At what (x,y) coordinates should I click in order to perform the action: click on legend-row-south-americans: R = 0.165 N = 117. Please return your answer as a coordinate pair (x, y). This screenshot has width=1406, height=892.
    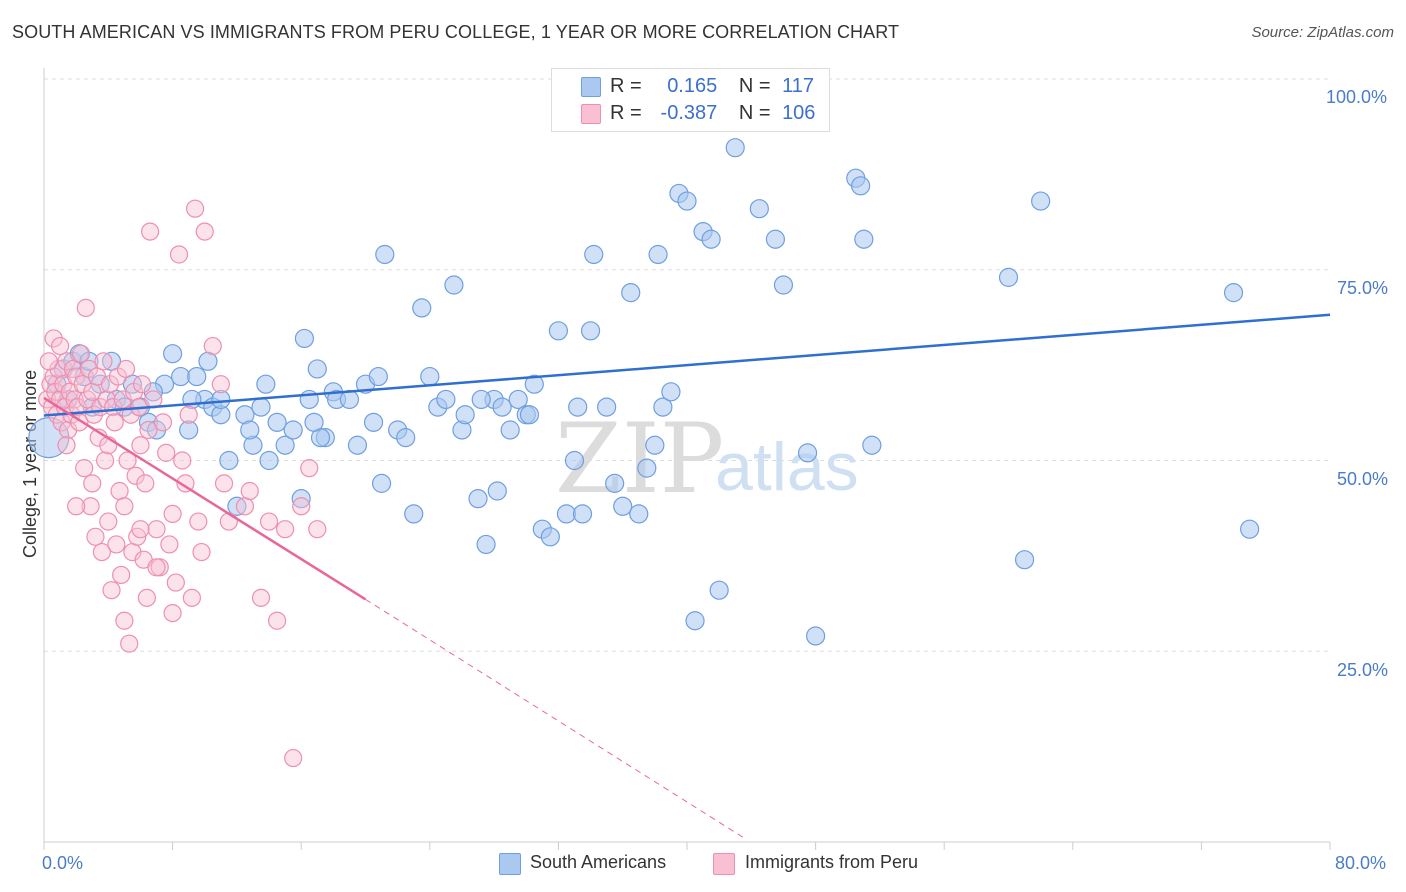
    Looking at the image, I should click on (712, 86).